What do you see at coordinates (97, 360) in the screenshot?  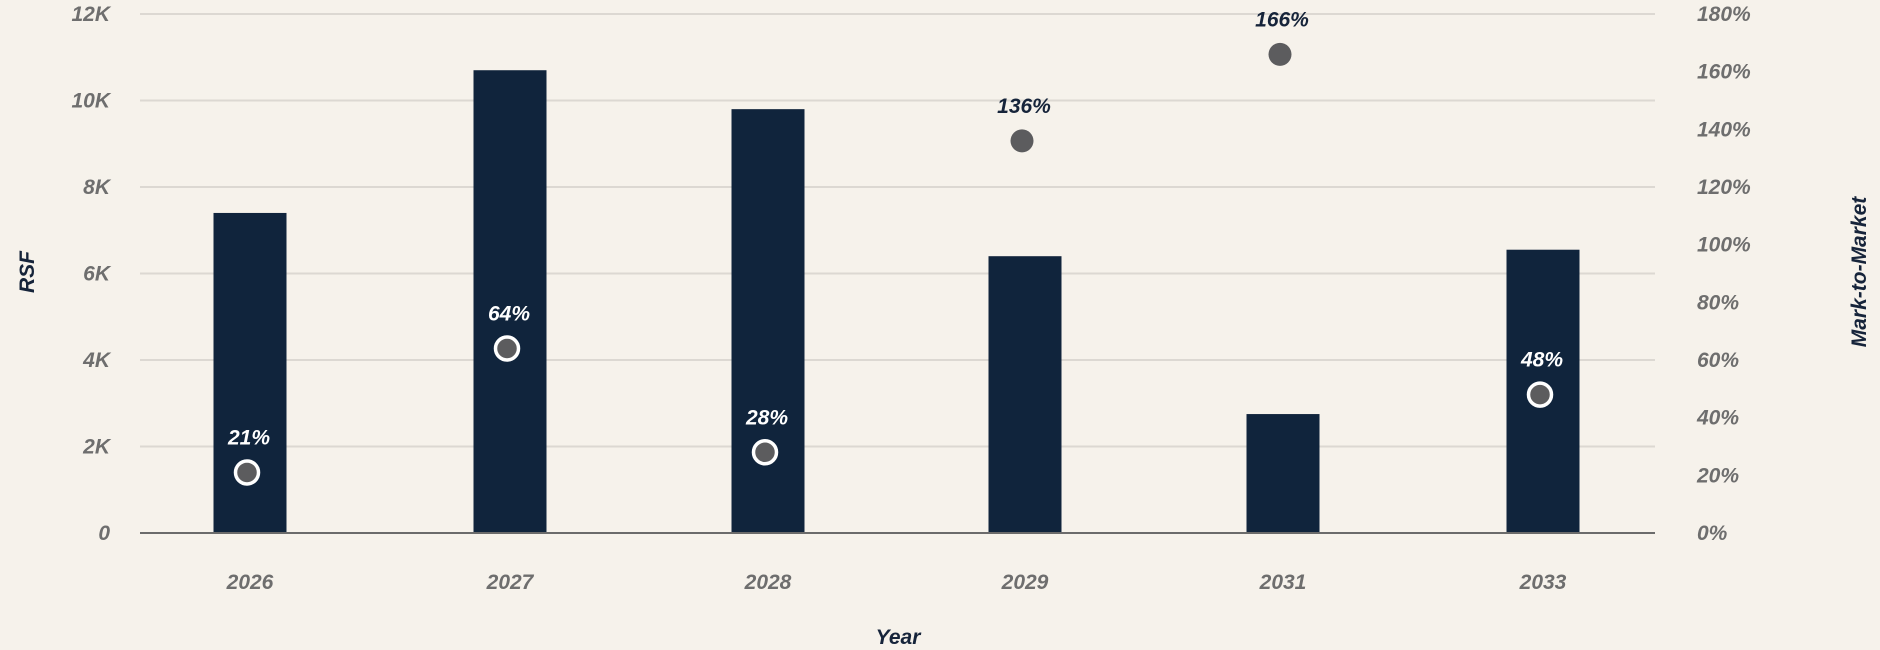 I see `y-tick-label: 4K` at bounding box center [97, 360].